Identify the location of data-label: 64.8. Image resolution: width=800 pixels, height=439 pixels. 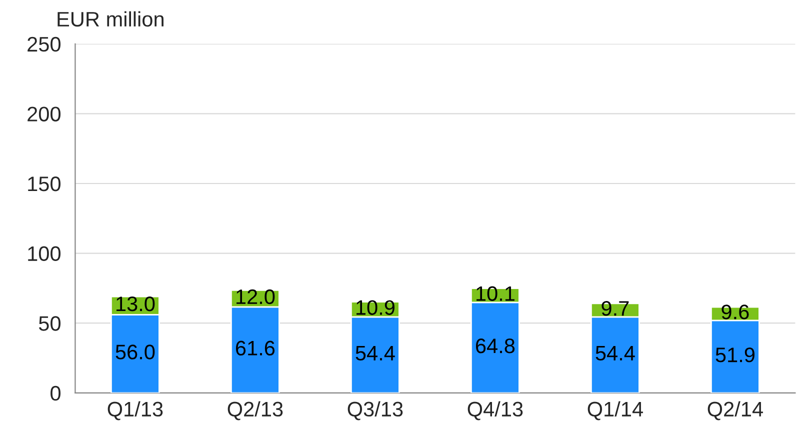
(495, 346).